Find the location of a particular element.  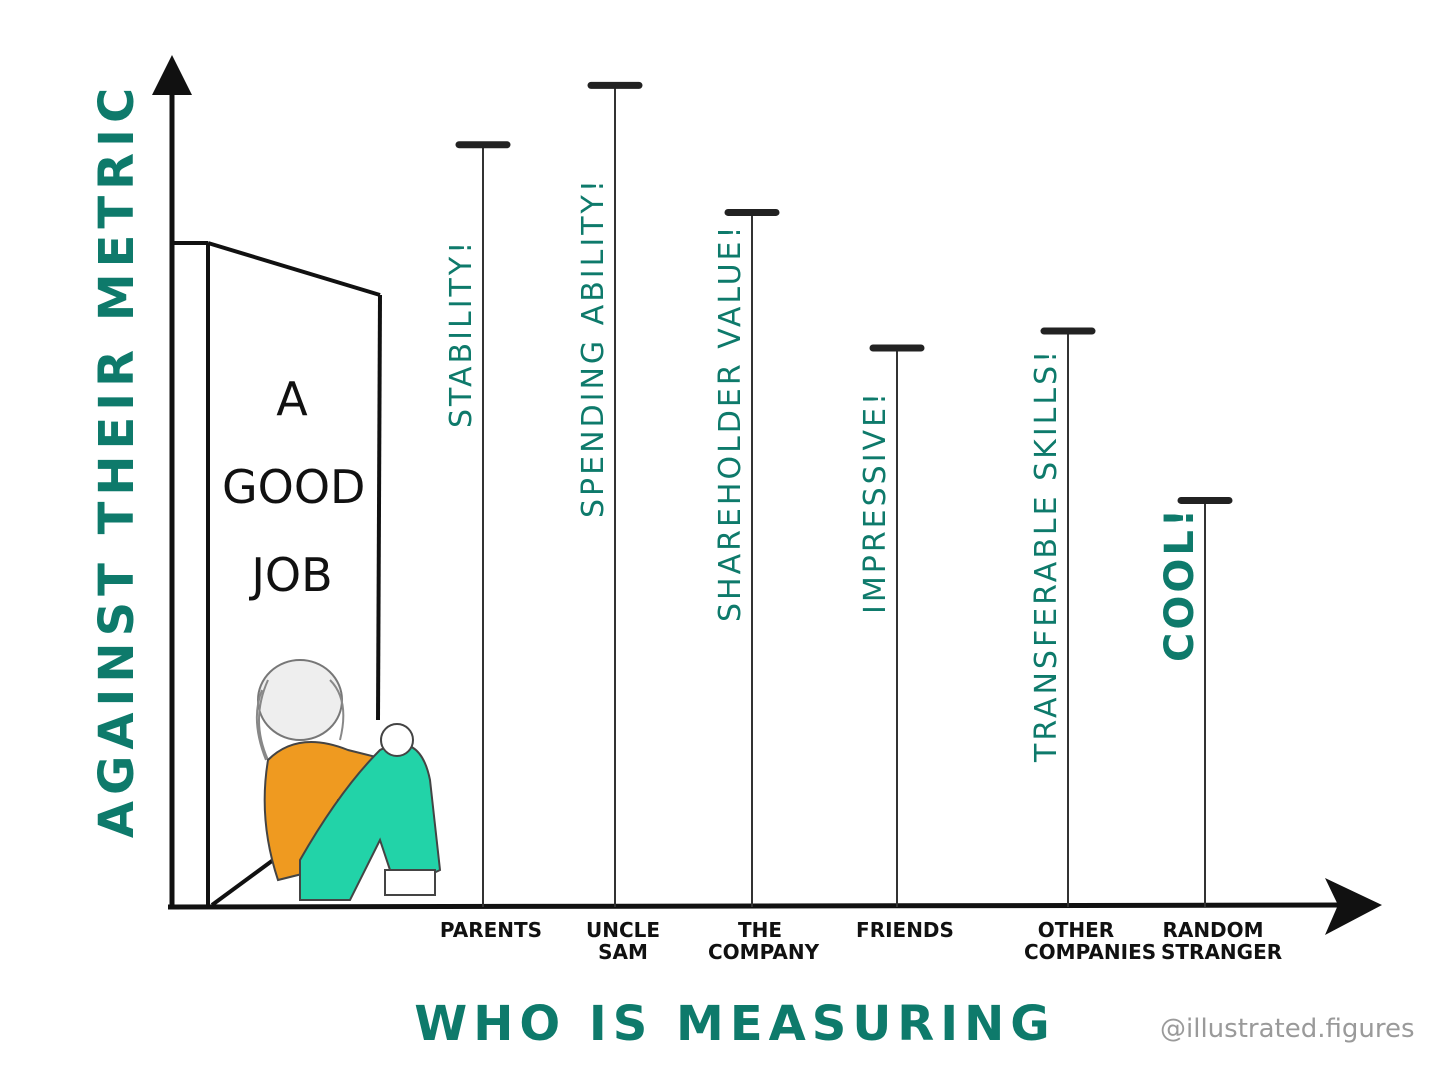

annotation: SHAREHOLDER VALUE! is located at coordinates (730, 422).